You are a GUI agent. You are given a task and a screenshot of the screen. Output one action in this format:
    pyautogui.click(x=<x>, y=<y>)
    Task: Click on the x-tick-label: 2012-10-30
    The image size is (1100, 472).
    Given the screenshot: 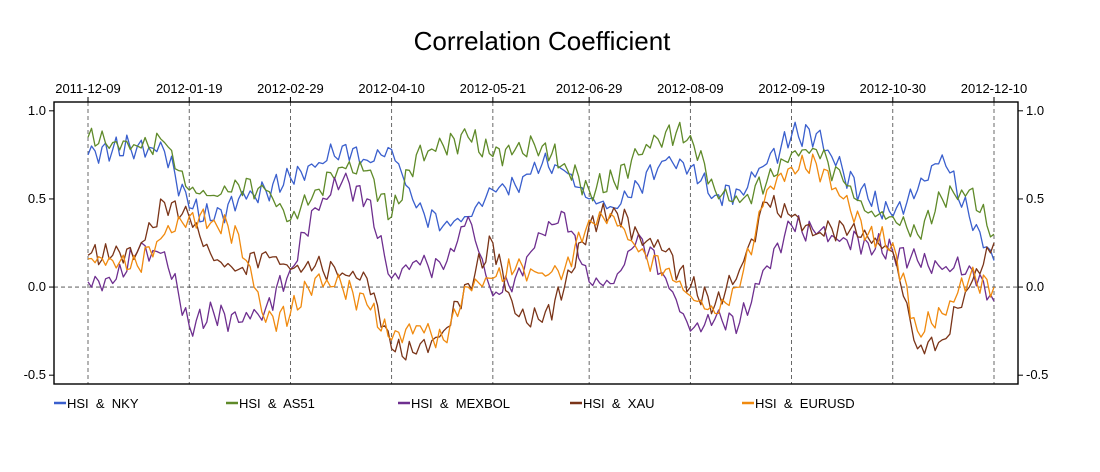 What is the action you would take?
    pyautogui.click(x=893, y=88)
    